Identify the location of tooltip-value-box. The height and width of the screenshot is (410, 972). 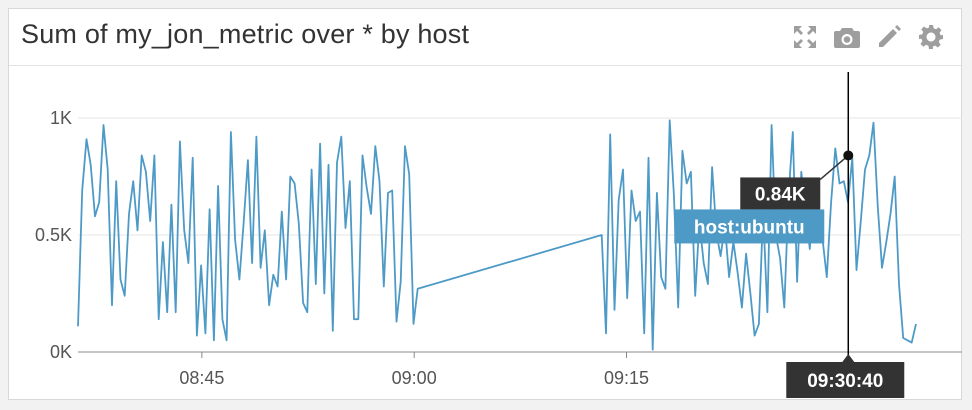
(780, 193).